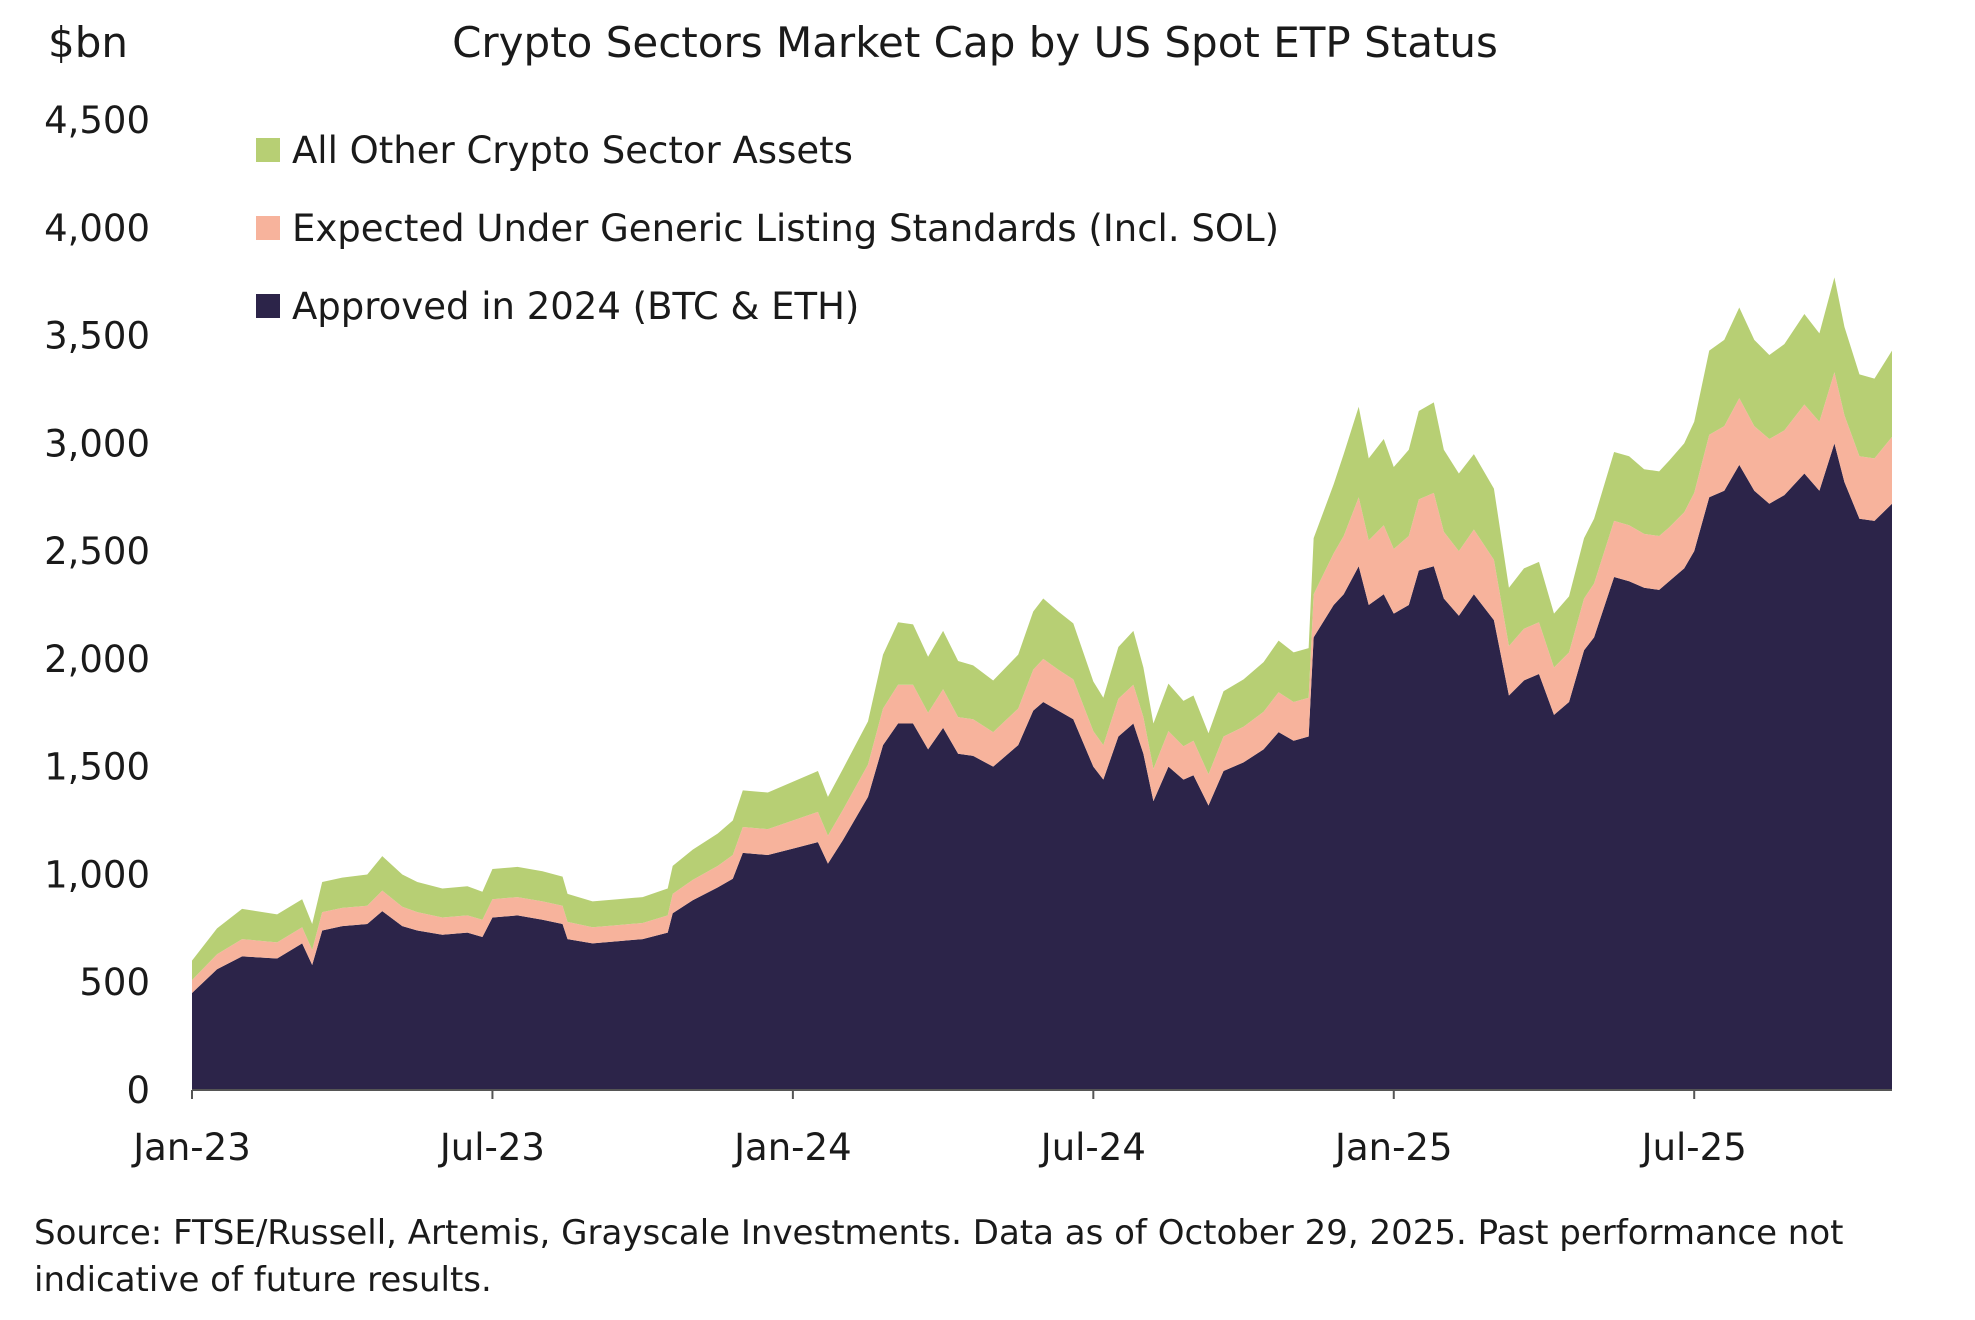 This screenshot has width=1975, height=1320. What do you see at coordinates (1693, 1147) in the screenshot?
I see `x-tick-label: Jul-25` at bounding box center [1693, 1147].